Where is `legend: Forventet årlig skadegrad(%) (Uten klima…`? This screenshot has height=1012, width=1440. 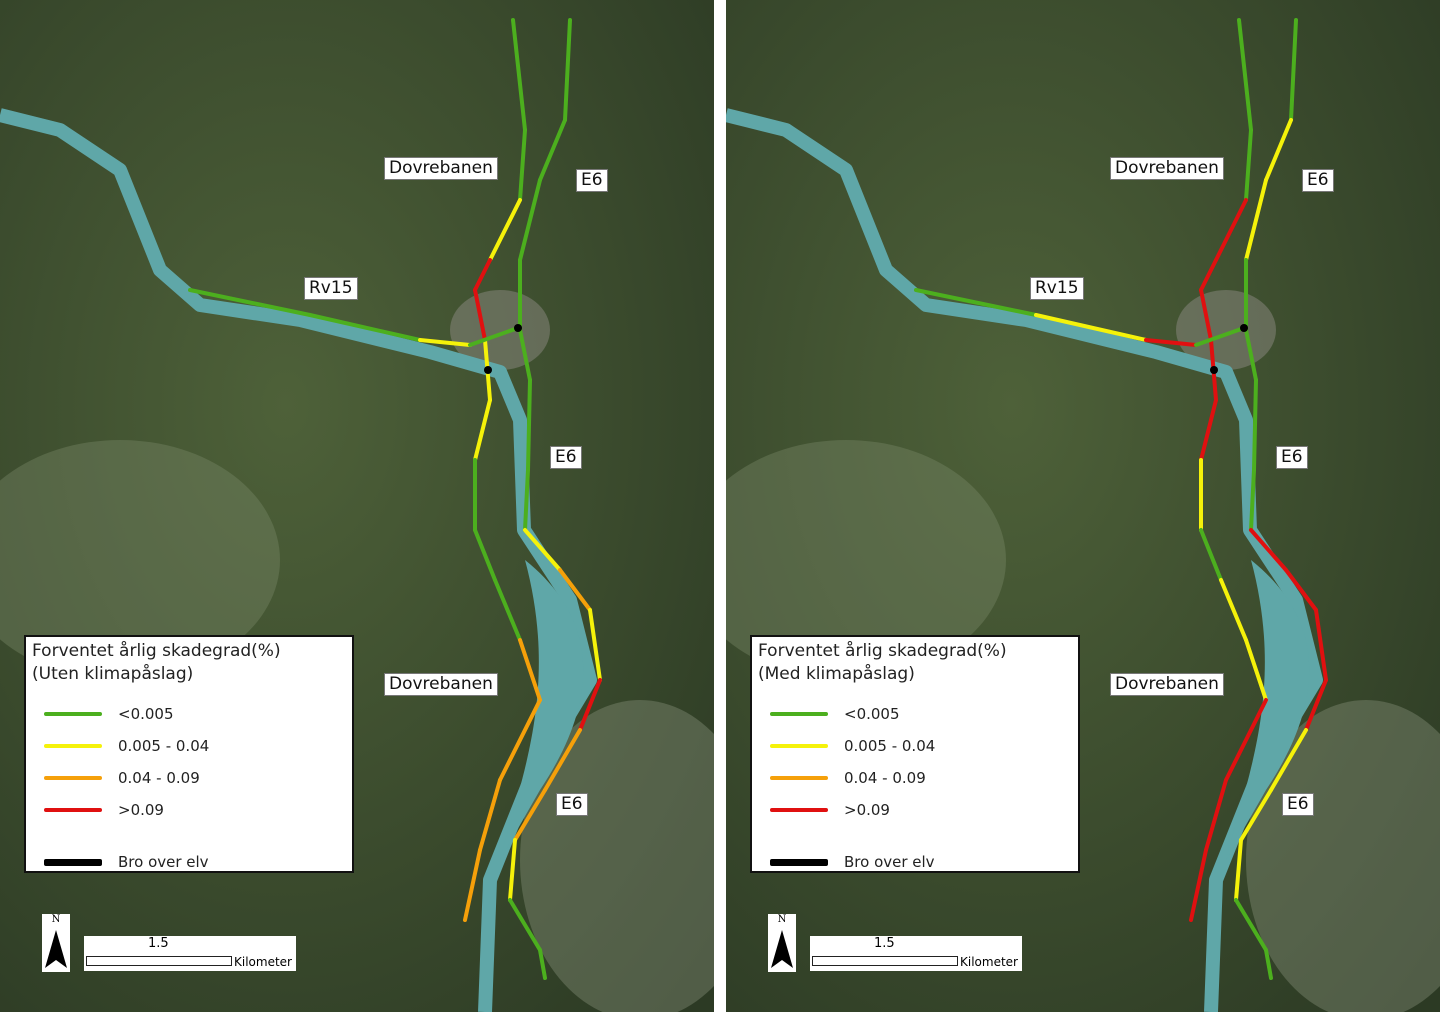 legend: Forventet årlig skadegrad(%) (Uten klima… is located at coordinates (189, 754).